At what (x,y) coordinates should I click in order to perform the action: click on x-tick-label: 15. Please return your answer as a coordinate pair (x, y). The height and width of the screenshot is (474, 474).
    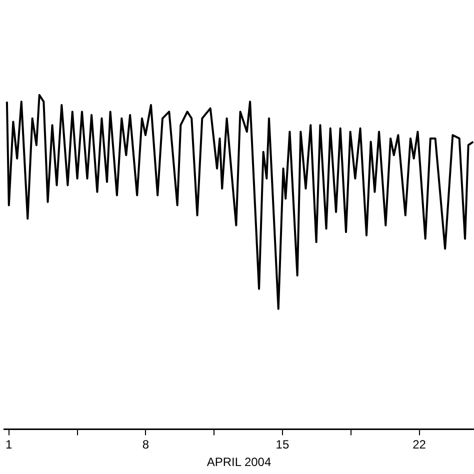
    Looking at the image, I should click on (283, 445).